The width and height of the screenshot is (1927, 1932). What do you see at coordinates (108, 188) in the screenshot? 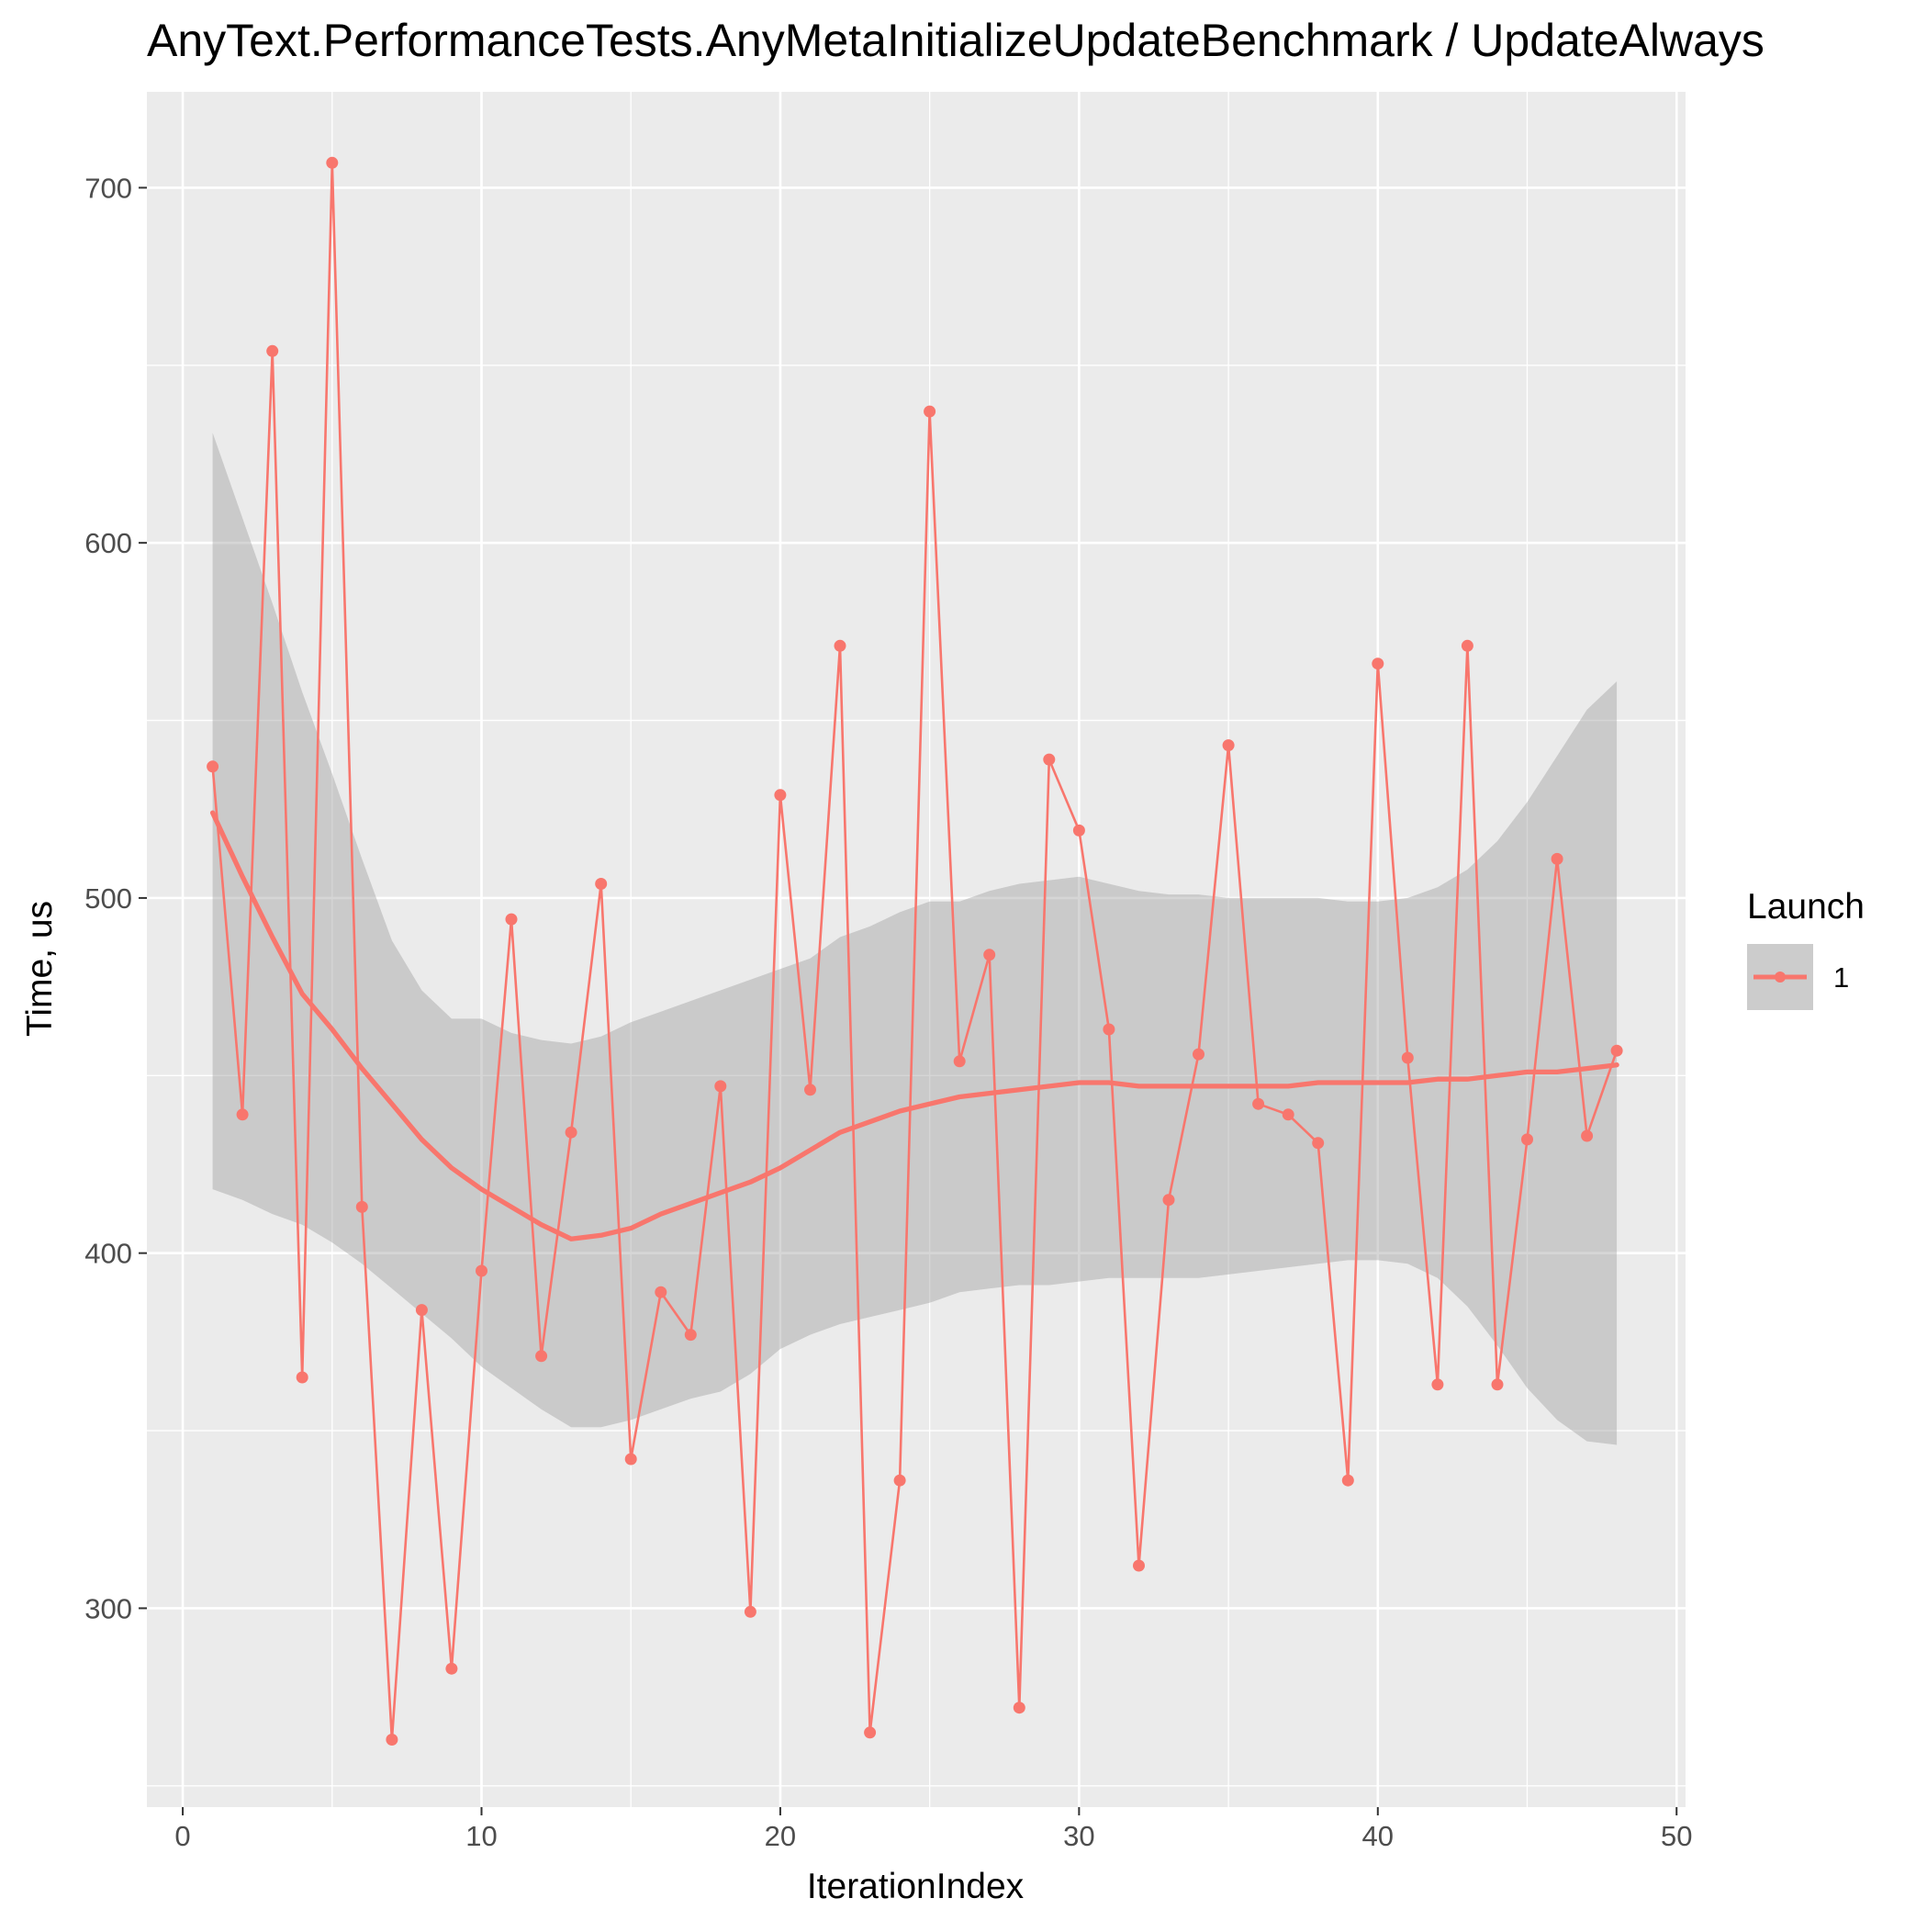
I see `y-tick-label: 700` at bounding box center [108, 188].